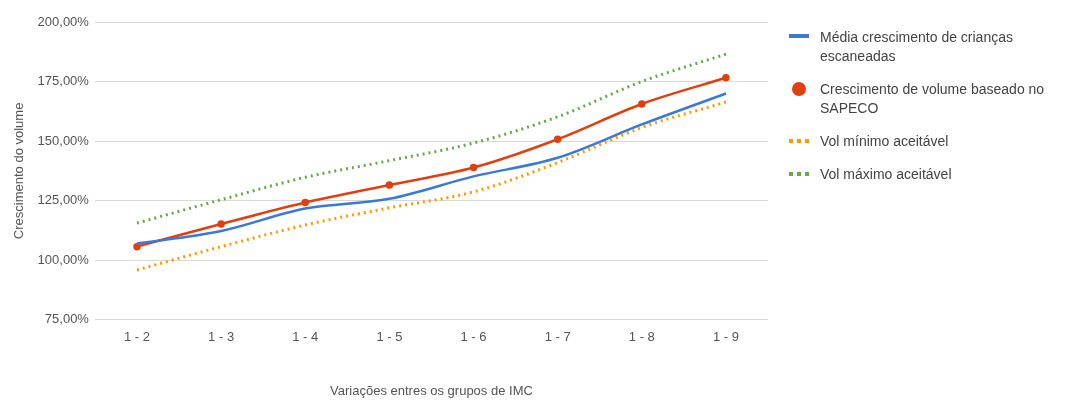 Image resolution: width=1091 pixels, height=405 pixels. I want to click on y-tick-label: 200,00%, so click(63, 21).